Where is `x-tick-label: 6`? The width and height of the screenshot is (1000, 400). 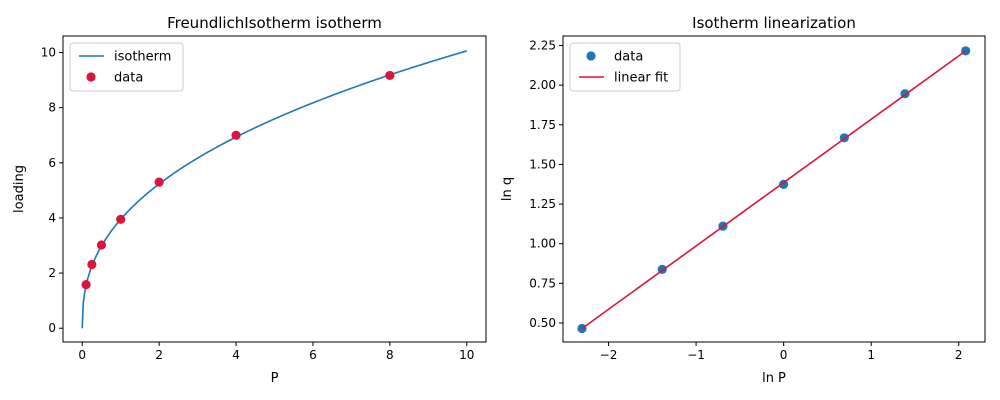
x-tick-label: 6 is located at coordinates (313, 355).